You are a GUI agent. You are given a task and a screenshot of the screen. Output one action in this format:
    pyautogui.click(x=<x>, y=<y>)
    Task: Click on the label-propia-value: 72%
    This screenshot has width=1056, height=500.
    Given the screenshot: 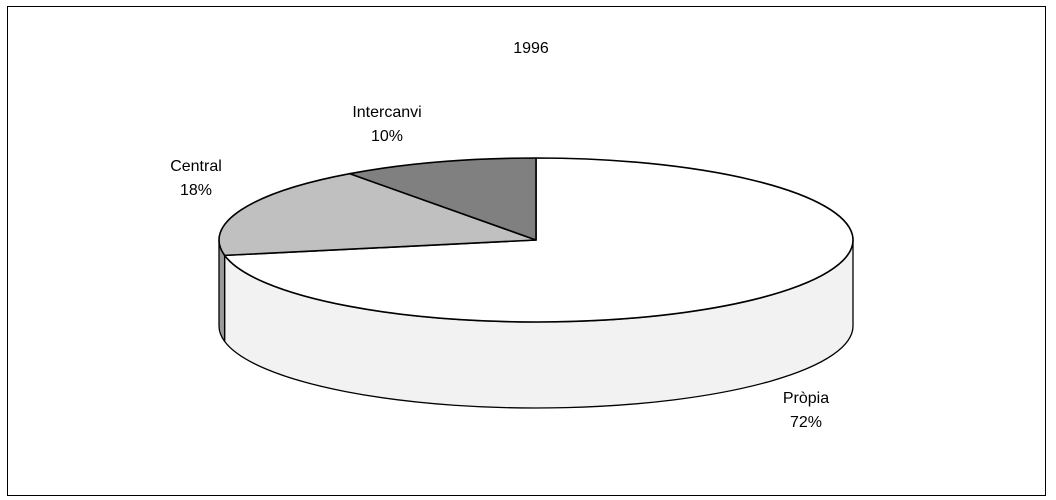 What is the action you would take?
    pyautogui.click(x=806, y=422)
    